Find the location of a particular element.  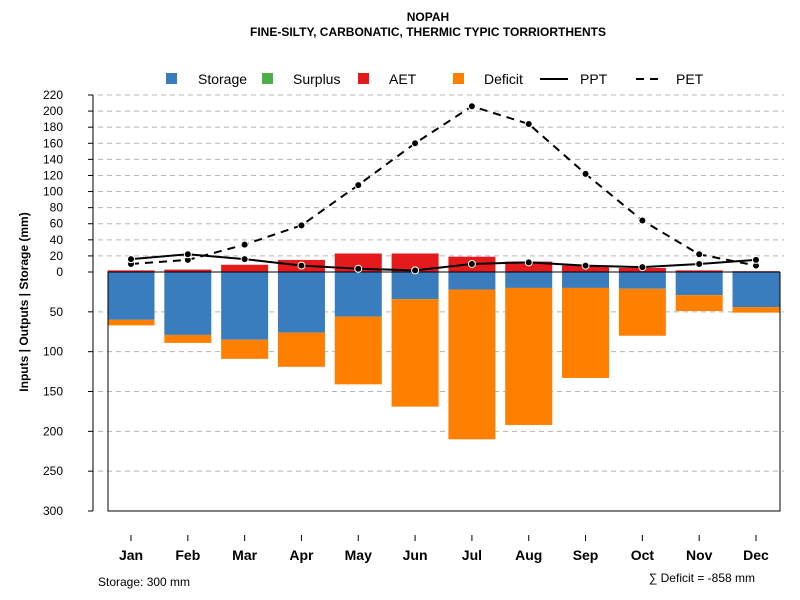

y-tick-label: 20 is located at coordinates (57, 256).